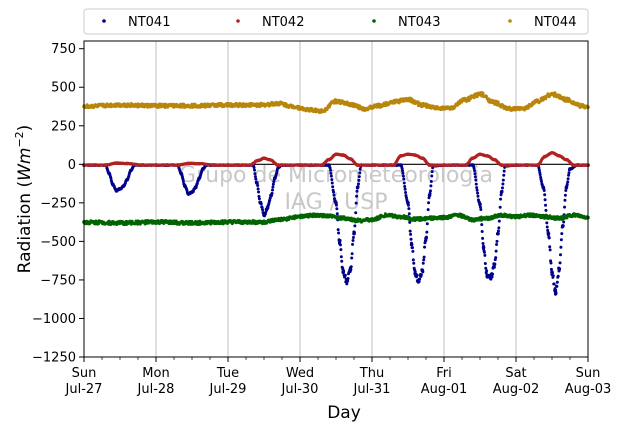 The height and width of the screenshot is (431, 622). Describe the element at coordinates (72, 165) in the screenshot. I see `y-tick-label: 0` at that location.